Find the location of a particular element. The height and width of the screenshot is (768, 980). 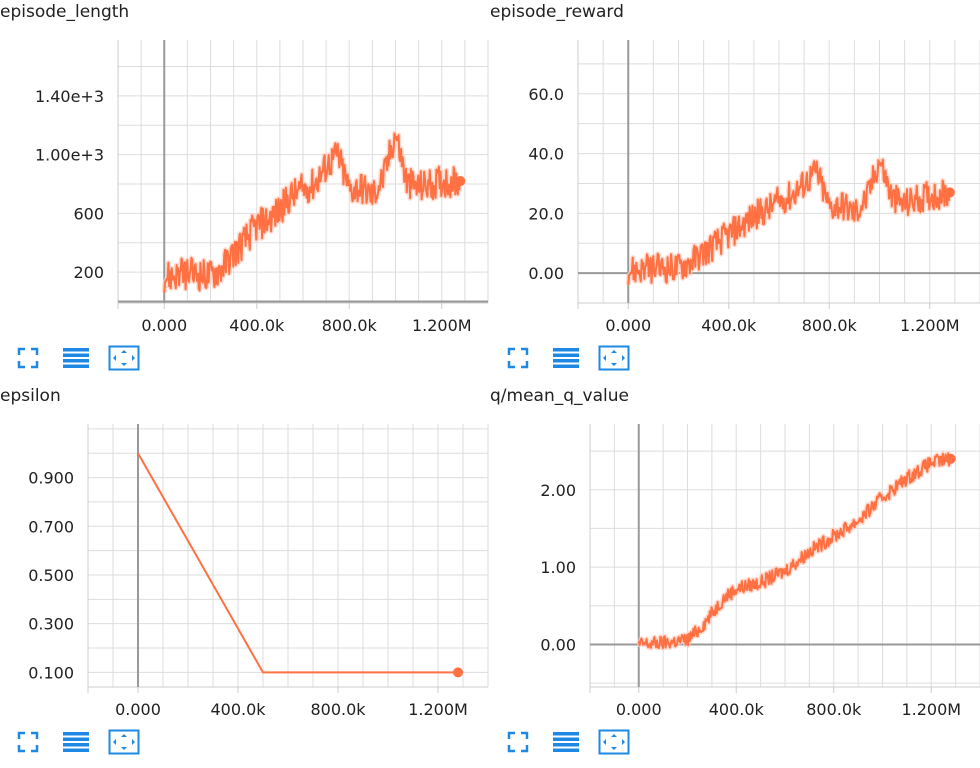

y-tick-label: 40.0 is located at coordinates (546, 154).